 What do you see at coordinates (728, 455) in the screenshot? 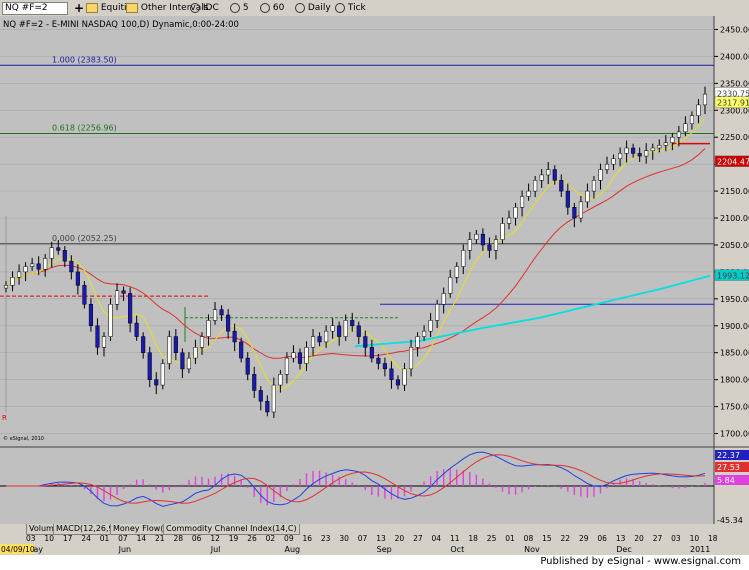
I see `macd-badge-label: 22.37` at bounding box center [728, 455].